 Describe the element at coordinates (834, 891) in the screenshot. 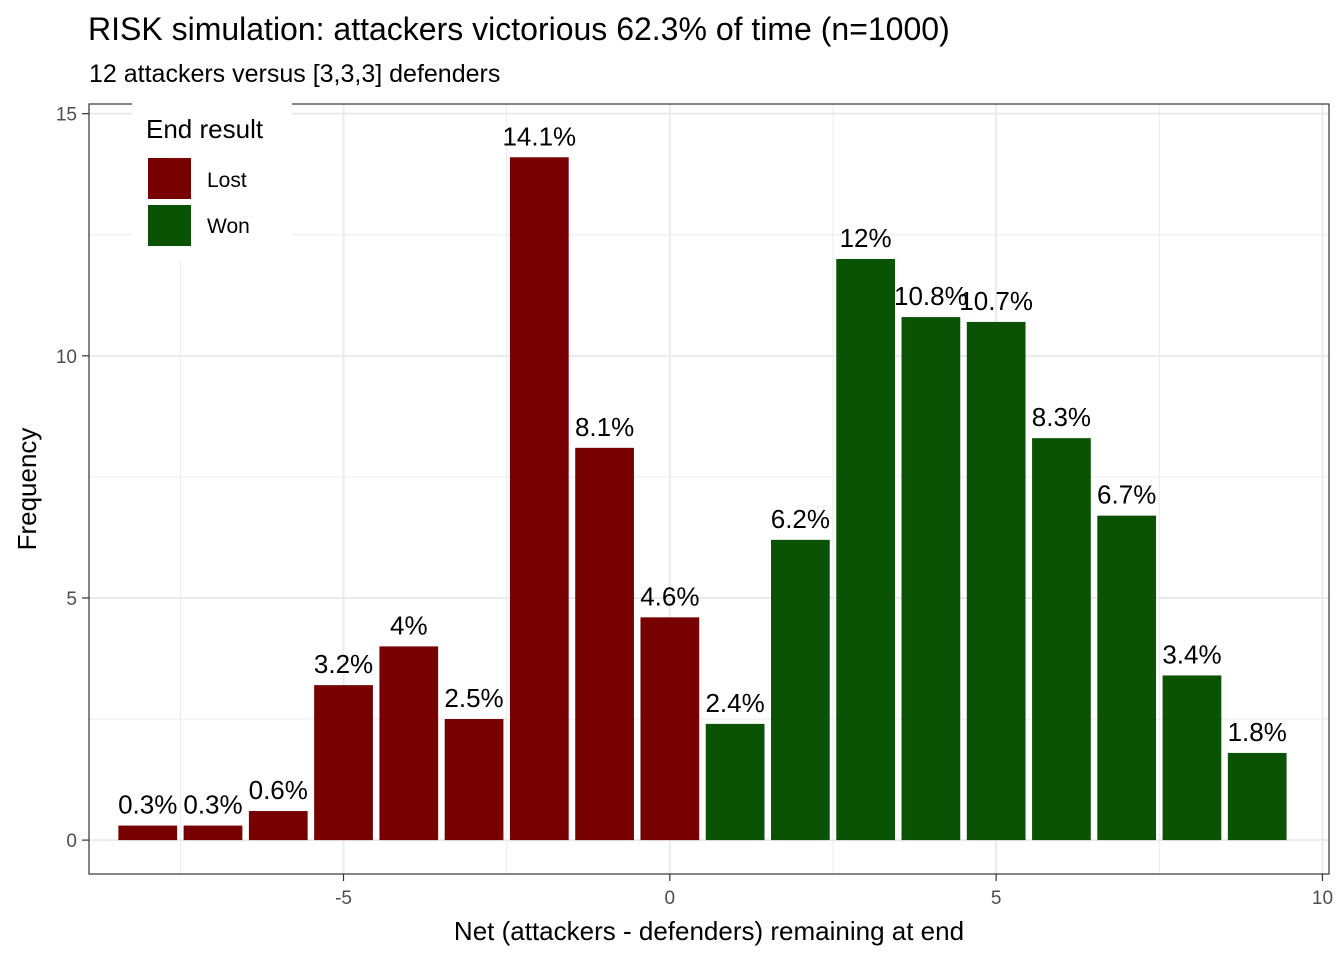

I see `x-axis: -5 0 5 10` at that location.